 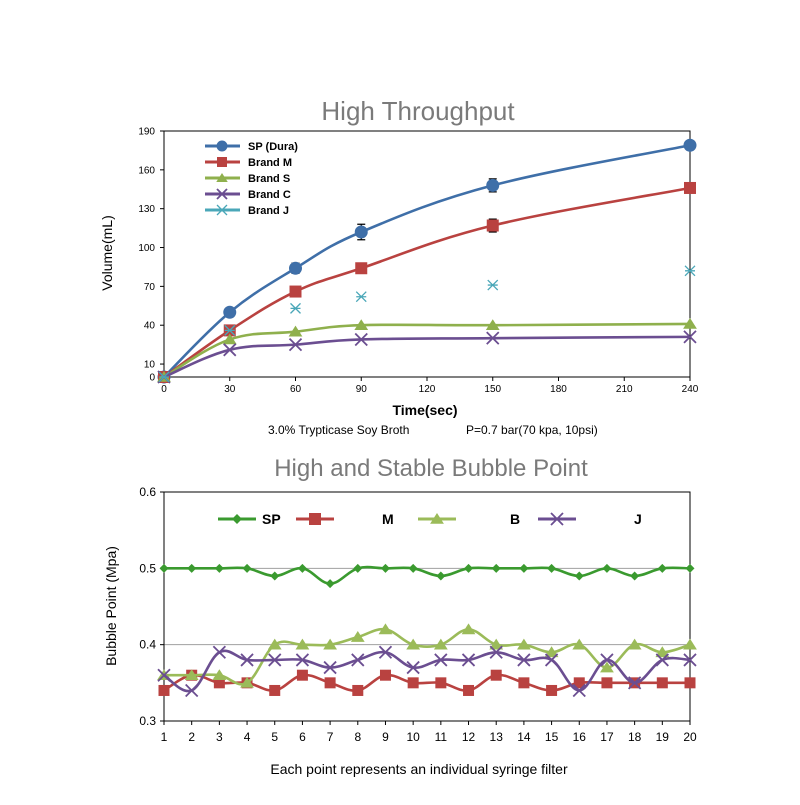 I want to click on chart1-x-tick-label: 90, so click(x=362, y=389).